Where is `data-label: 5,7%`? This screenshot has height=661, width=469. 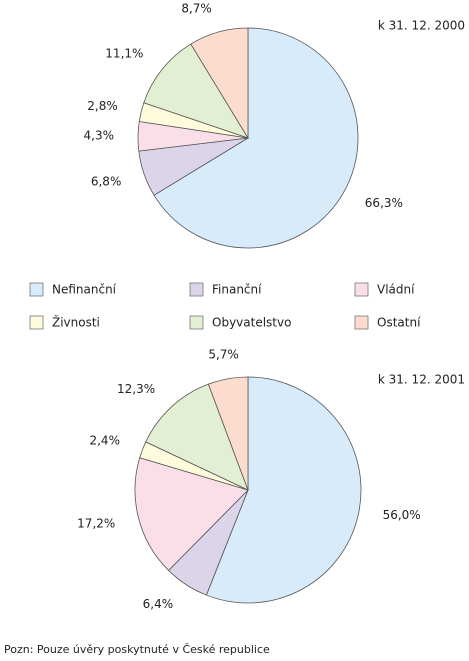
data-label: 5,7% is located at coordinates (223, 355).